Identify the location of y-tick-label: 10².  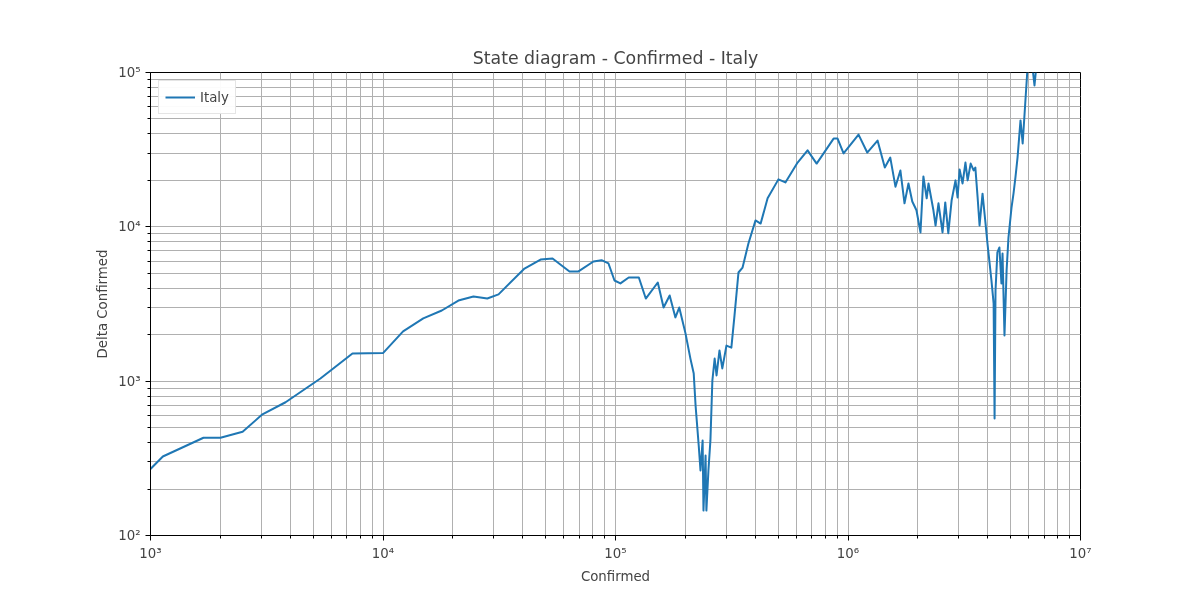
(129, 535).